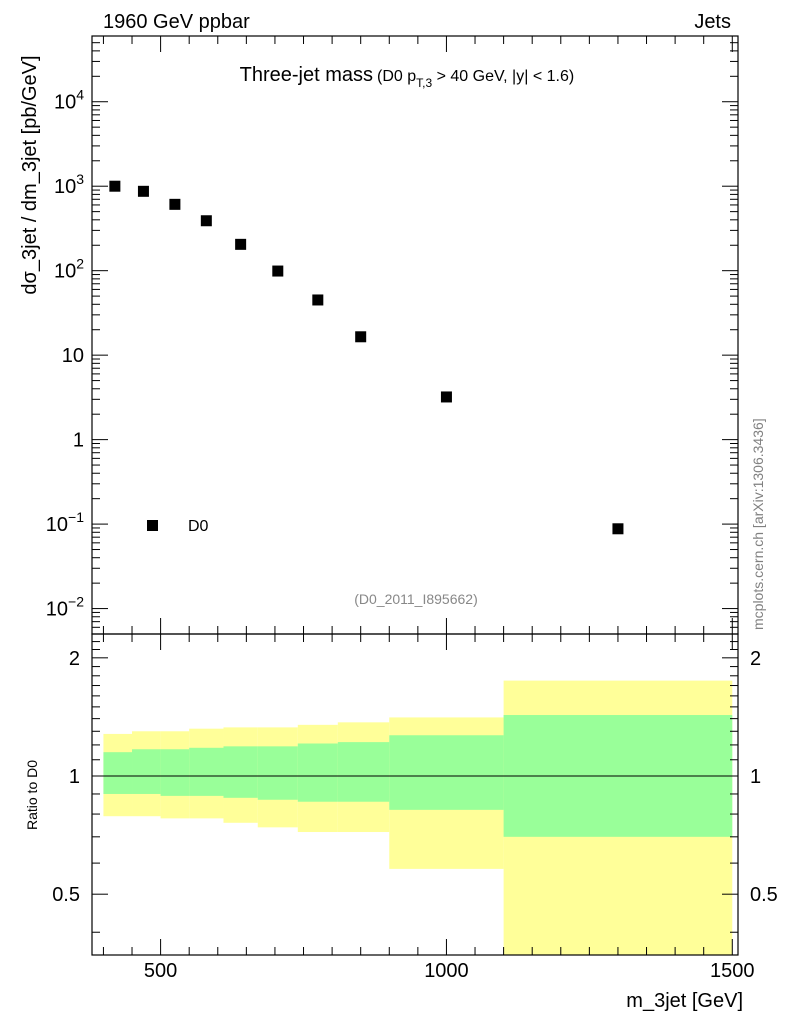 The width and height of the screenshot is (786, 1024). What do you see at coordinates (80, 179) in the screenshot?
I see `y-tick-exponent: 3` at bounding box center [80, 179].